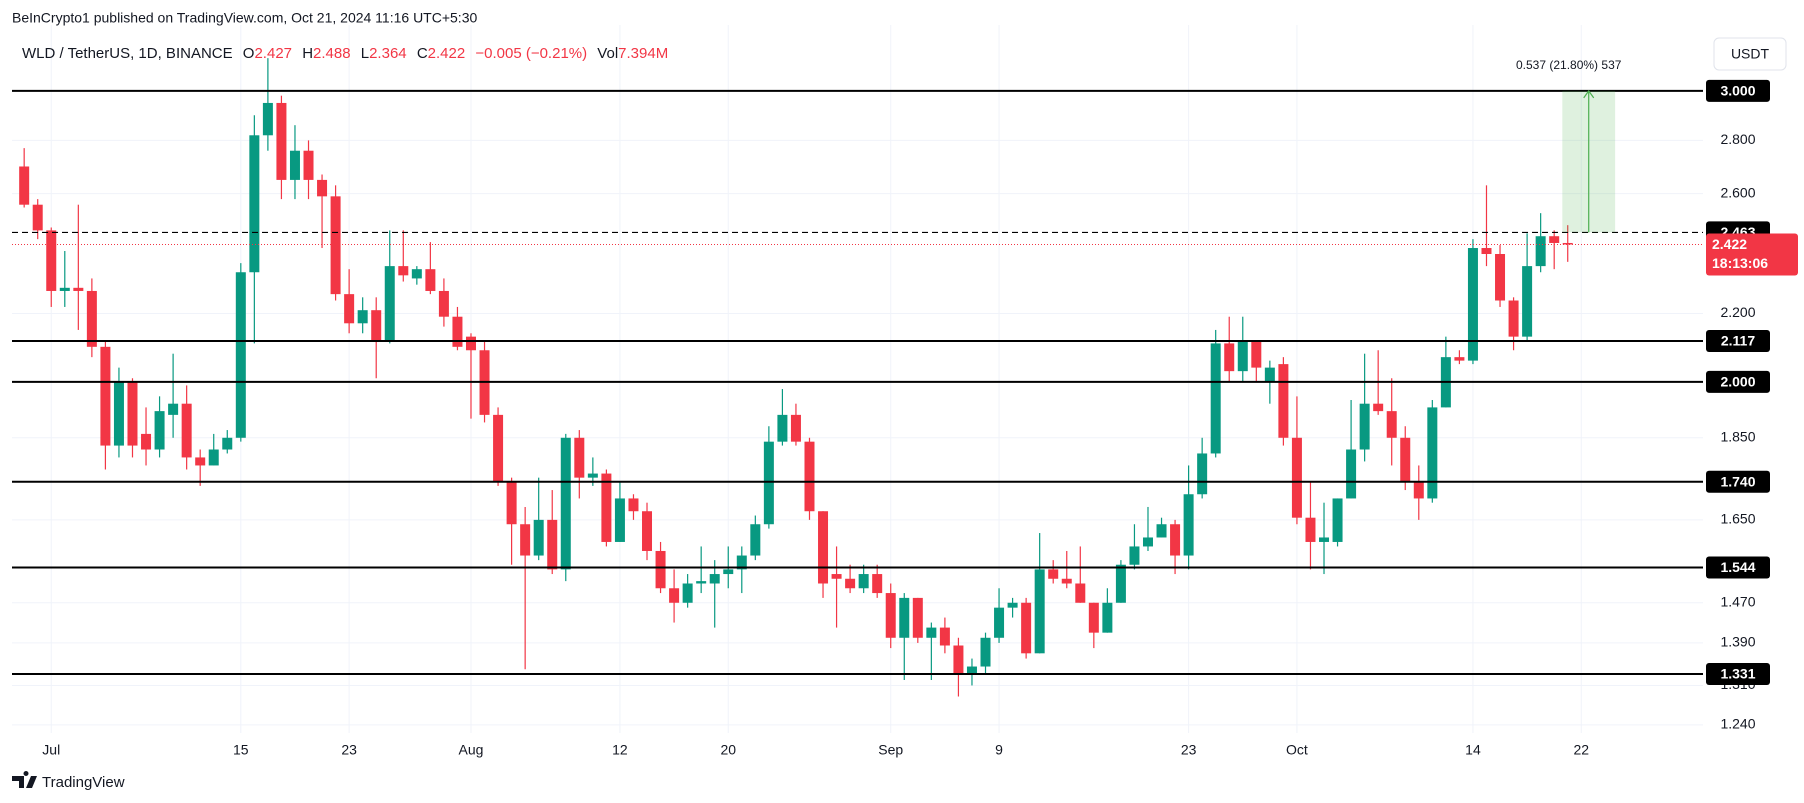 The width and height of the screenshot is (1804, 803). I want to click on x-tick-label: 14, so click(1473, 750).